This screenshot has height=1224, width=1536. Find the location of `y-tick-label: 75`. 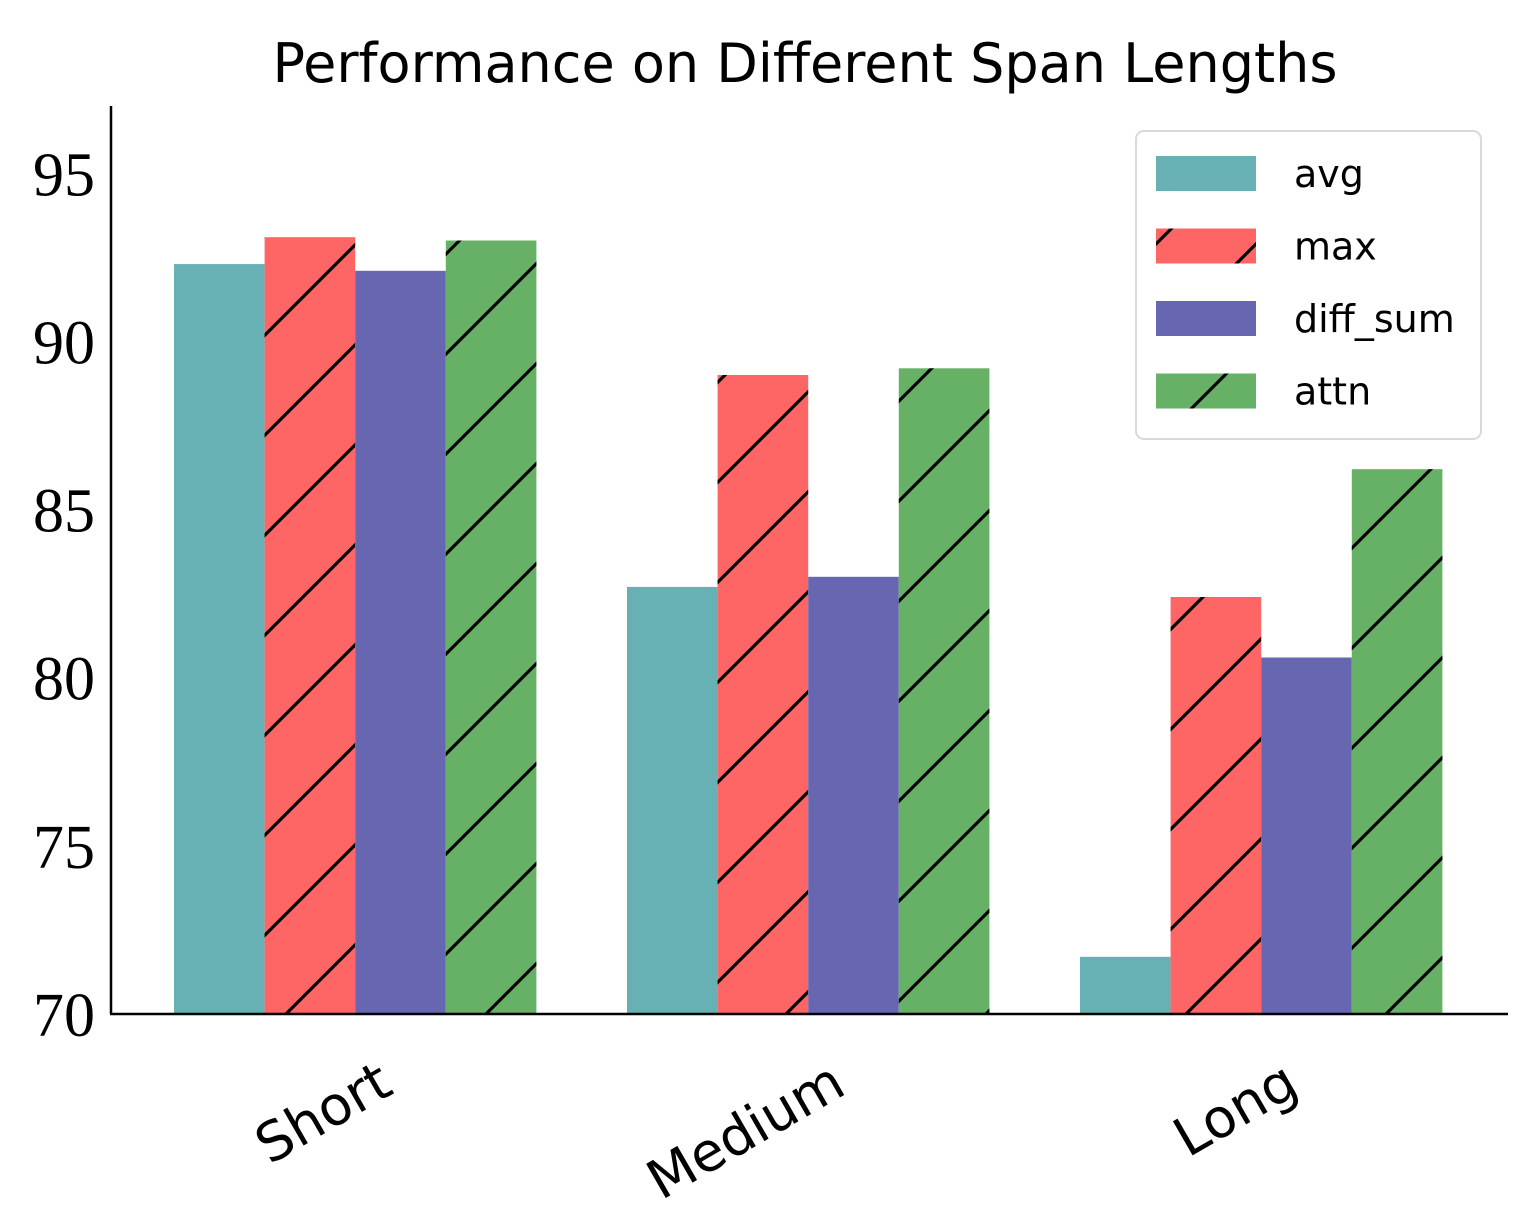

y-tick-label: 75 is located at coordinates (64, 848).